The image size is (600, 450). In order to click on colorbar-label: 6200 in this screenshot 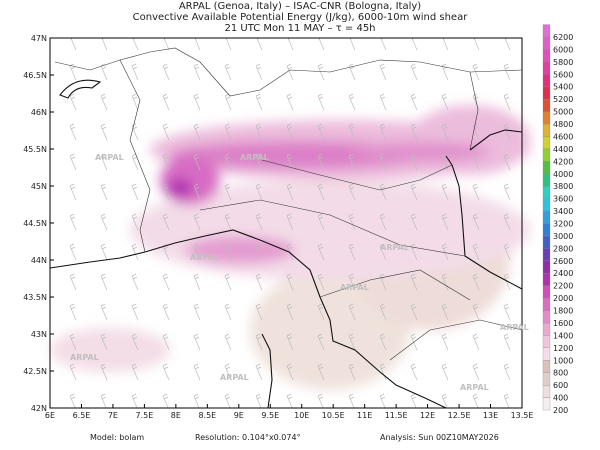, I will do `click(563, 37)`.